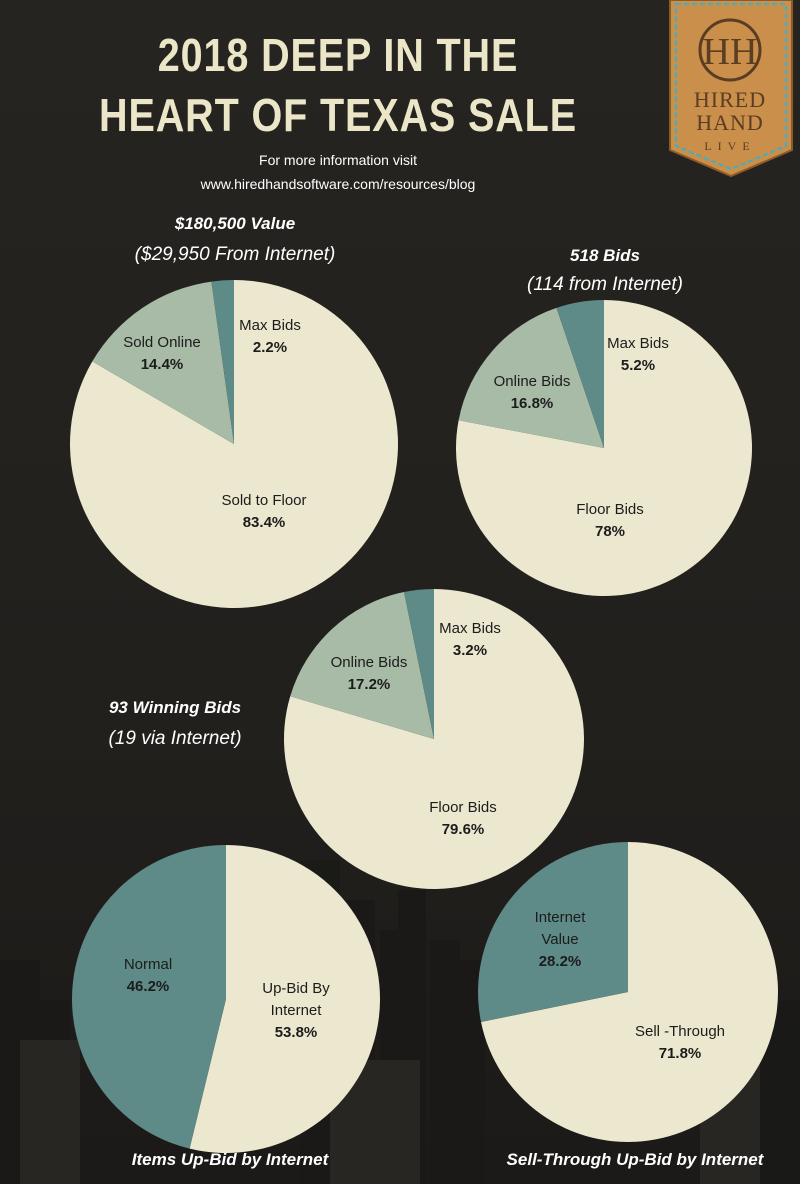 The width and height of the screenshot is (800, 1184). I want to click on slice-label: Normal, so click(148, 964).